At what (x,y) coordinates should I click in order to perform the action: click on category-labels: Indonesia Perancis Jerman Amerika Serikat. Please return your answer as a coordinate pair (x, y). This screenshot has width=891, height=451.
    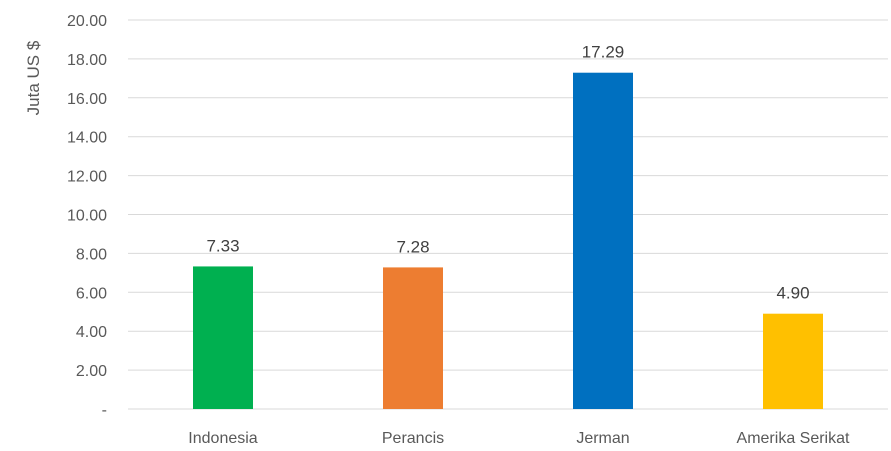
    Looking at the image, I should click on (519, 438).